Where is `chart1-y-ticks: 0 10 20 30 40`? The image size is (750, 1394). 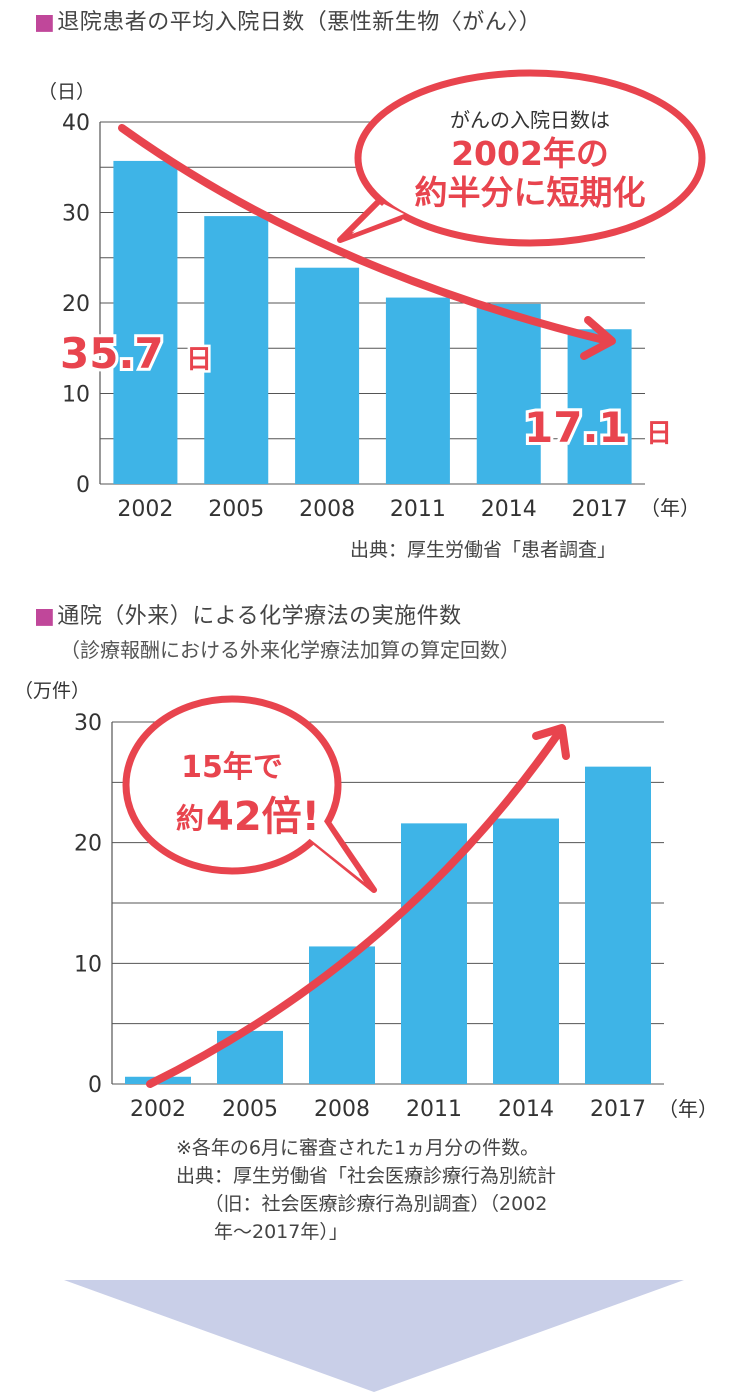
chart1-y-ticks: 0 10 20 30 40 is located at coordinates (76, 304).